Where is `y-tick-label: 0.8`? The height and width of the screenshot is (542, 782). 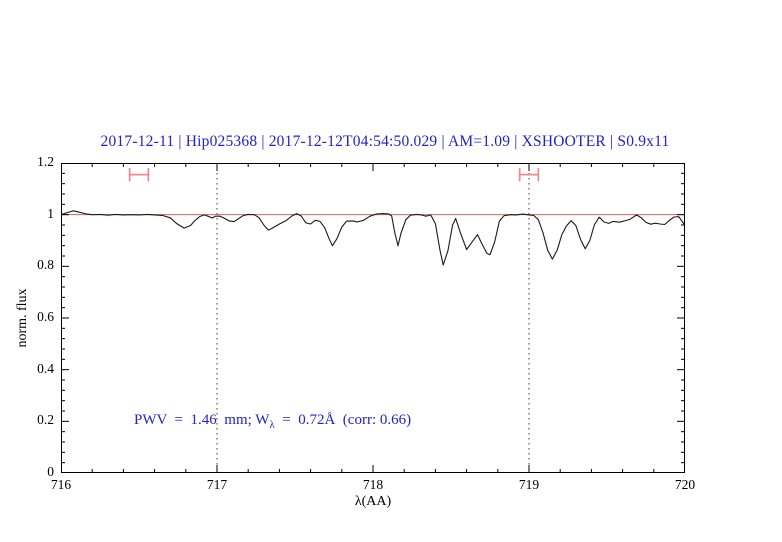 y-tick-label: 0.8 is located at coordinates (45, 265).